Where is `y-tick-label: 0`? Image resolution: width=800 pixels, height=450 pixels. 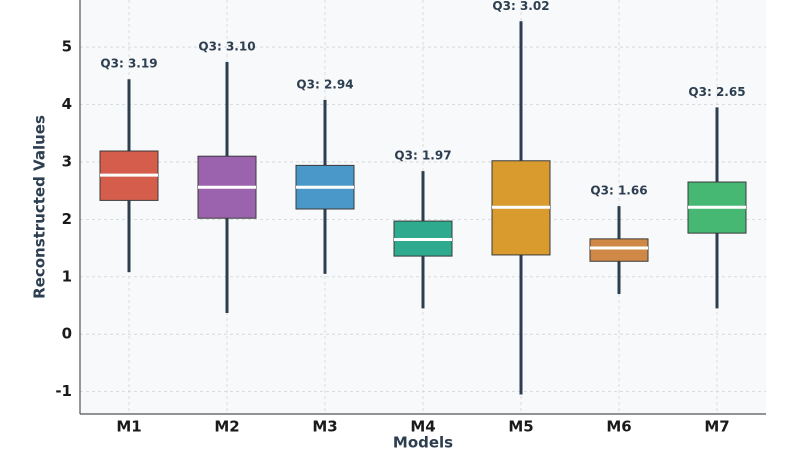 y-tick-label: 0 is located at coordinates (67, 334).